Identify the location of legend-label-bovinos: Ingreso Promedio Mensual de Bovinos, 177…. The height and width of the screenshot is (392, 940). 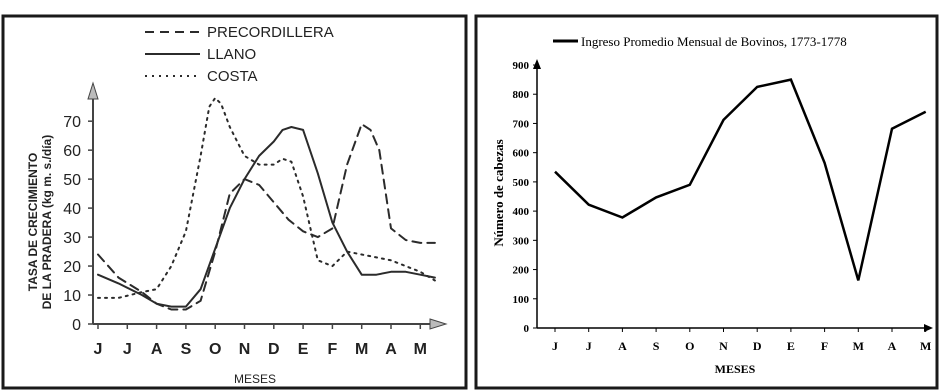
(714, 41).